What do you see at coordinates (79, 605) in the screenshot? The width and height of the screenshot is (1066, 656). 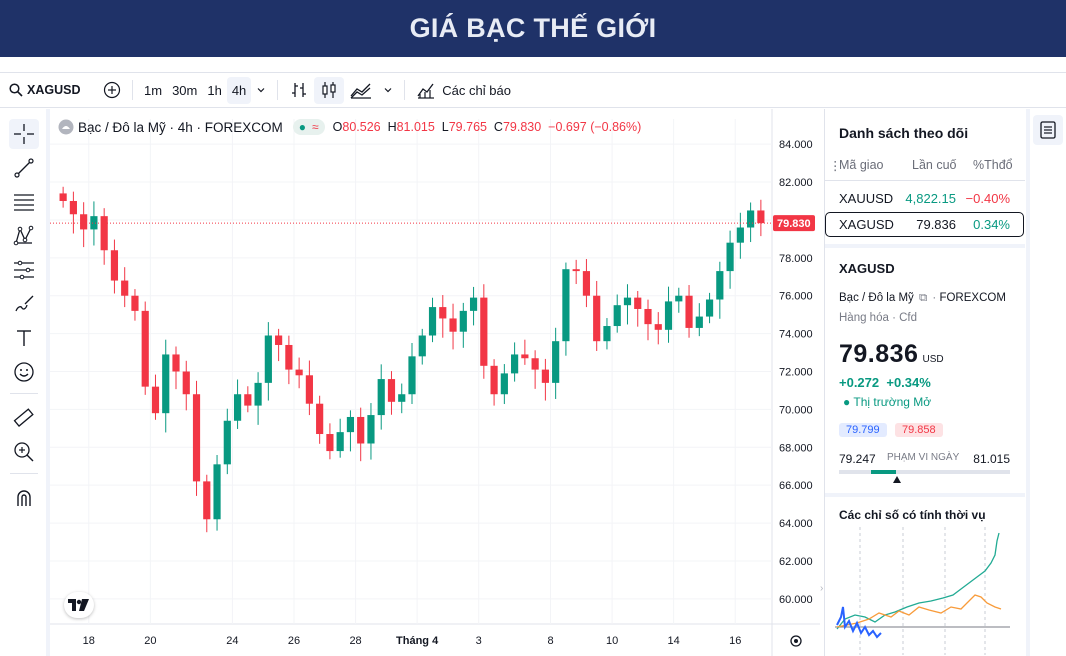 I see `tradingview-logo` at bounding box center [79, 605].